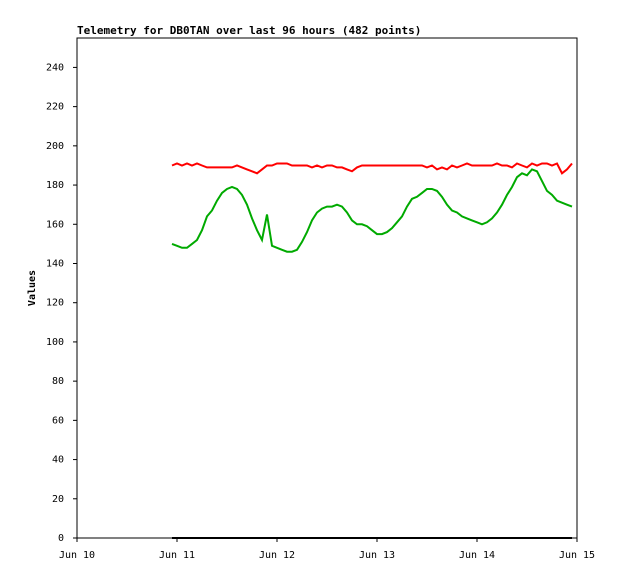  Describe the element at coordinates (177, 555) in the screenshot. I see `x-tick-label: Jun 11` at that location.